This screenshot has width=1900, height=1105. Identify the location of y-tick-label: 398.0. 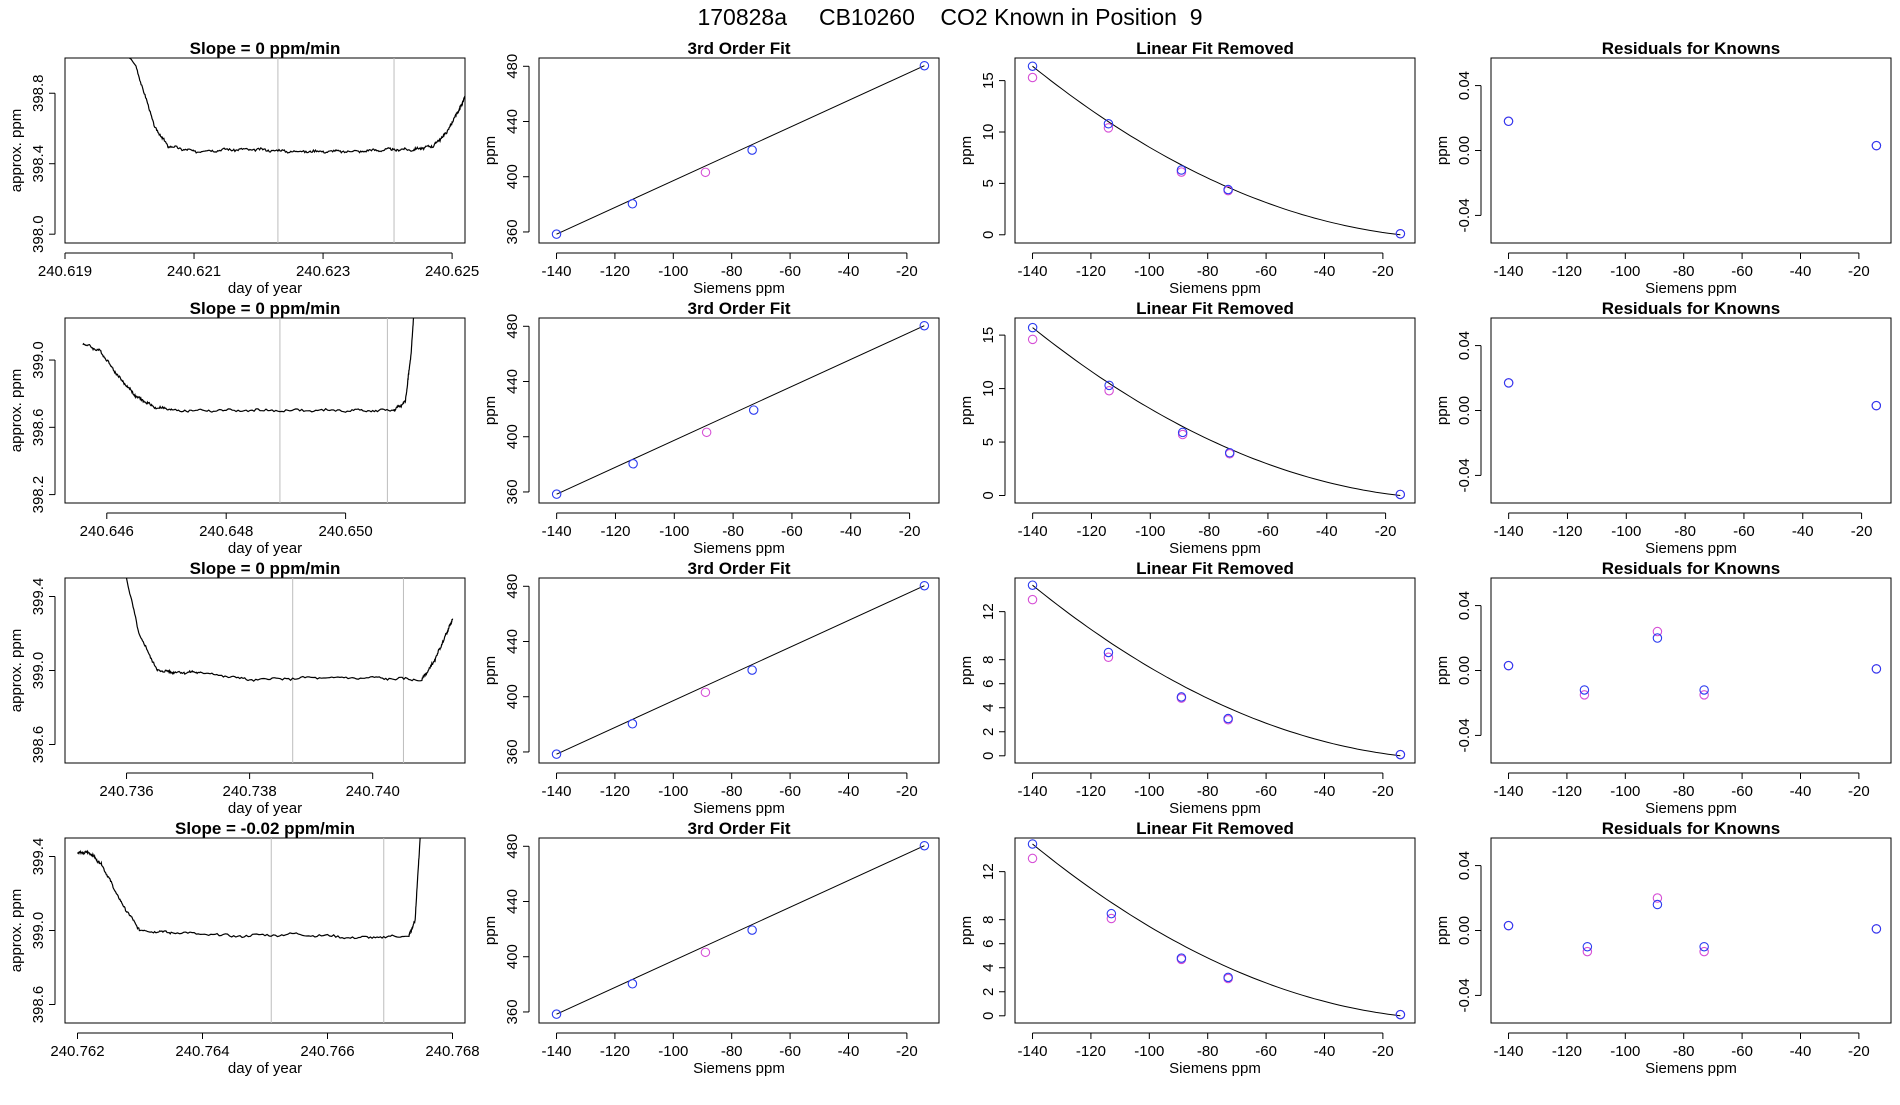
(38, 234).